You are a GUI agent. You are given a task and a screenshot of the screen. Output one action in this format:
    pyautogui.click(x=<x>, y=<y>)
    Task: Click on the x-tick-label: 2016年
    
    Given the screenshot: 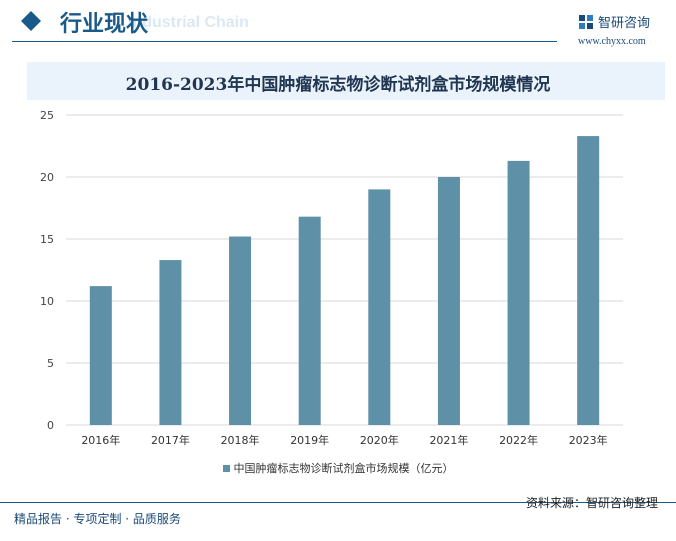 What is the action you would take?
    pyautogui.click(x=100, y=440)
    